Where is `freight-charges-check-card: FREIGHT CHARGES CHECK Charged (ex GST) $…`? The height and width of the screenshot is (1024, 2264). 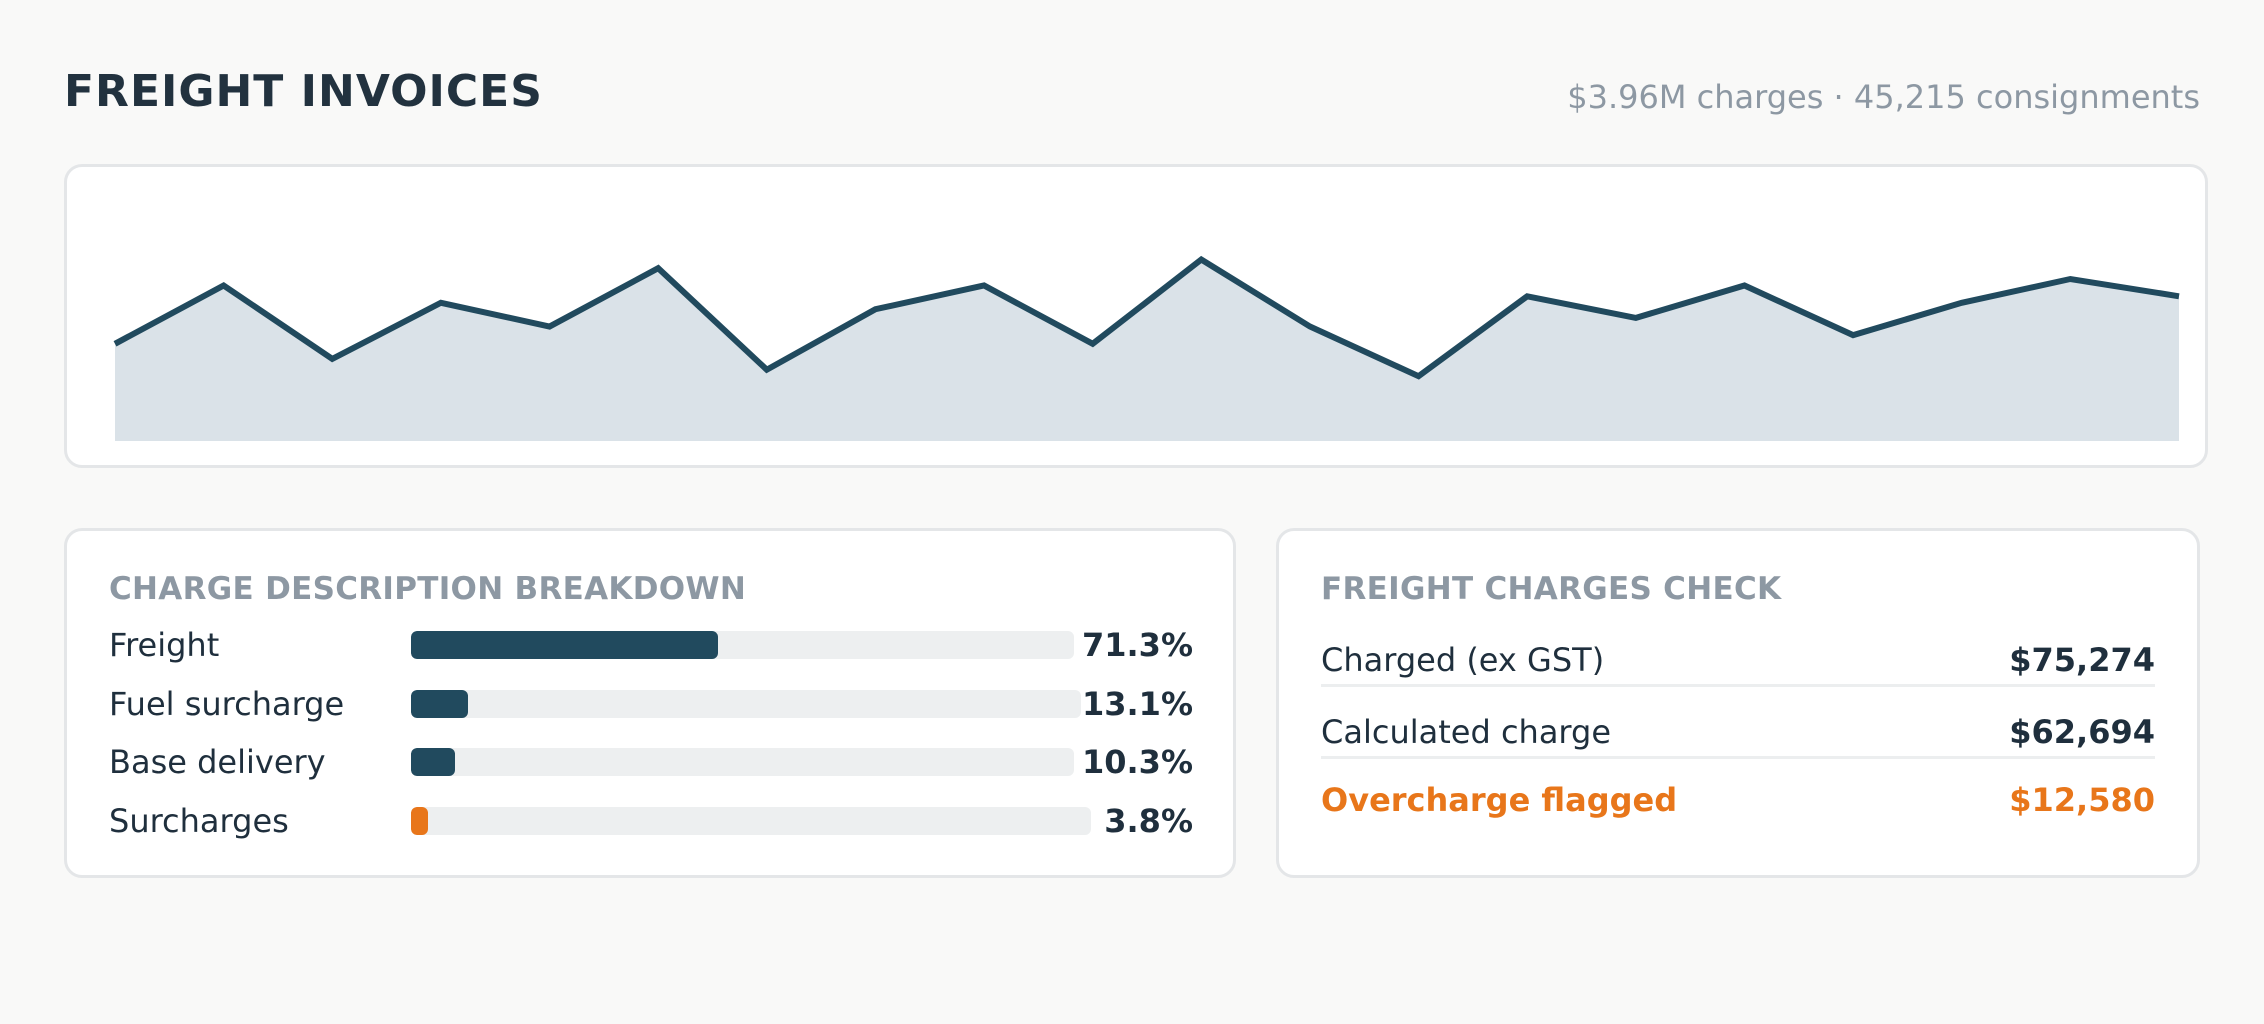
freight-charges-check-card: FREIGHT CHARGES CHECK Charged (ex GST) $… is located at coordinates (1738, 703).